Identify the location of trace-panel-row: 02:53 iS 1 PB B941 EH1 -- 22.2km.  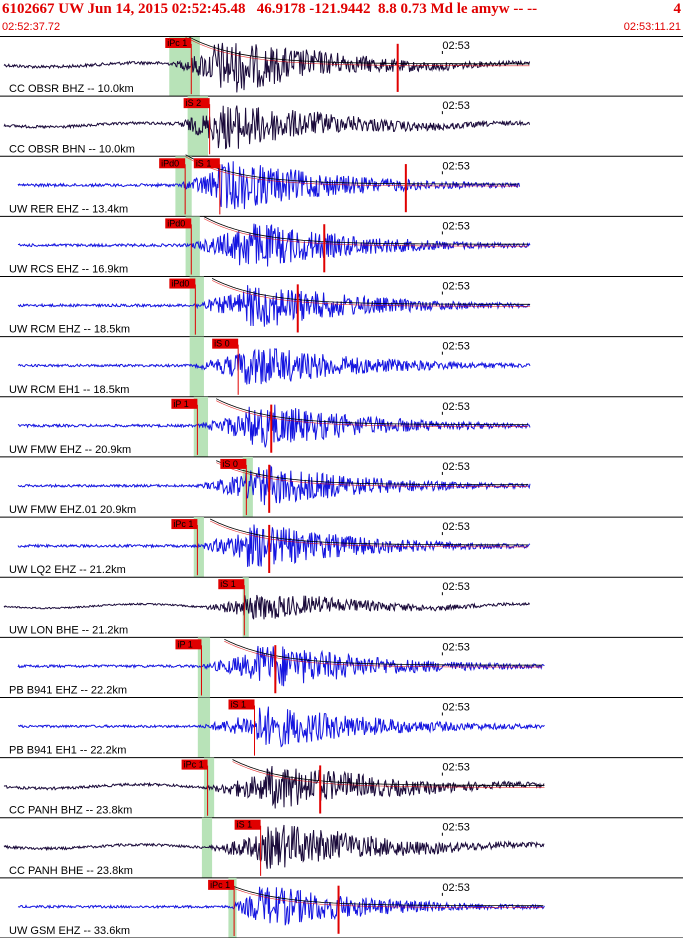
(341, 728).